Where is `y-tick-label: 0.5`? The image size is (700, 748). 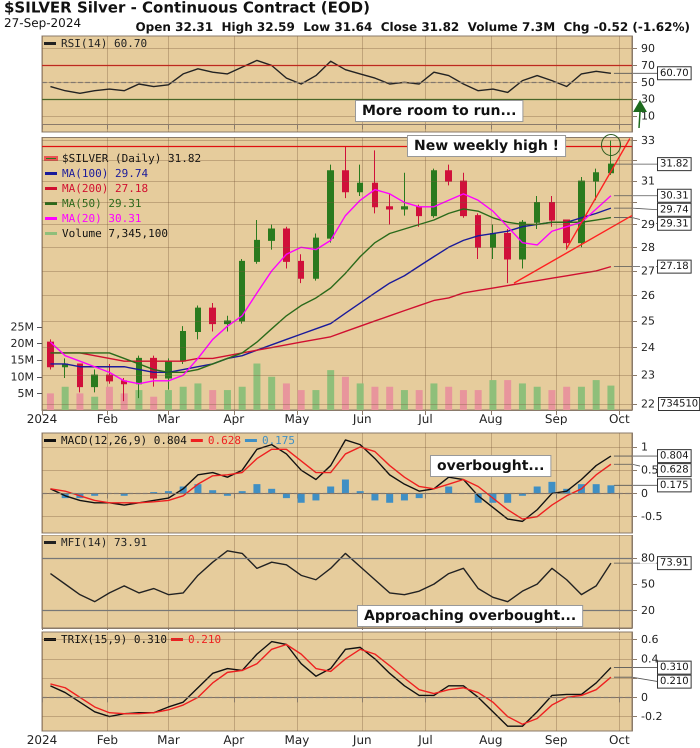 y-tick-label: 0.5 is located at coordinates (649, 470).